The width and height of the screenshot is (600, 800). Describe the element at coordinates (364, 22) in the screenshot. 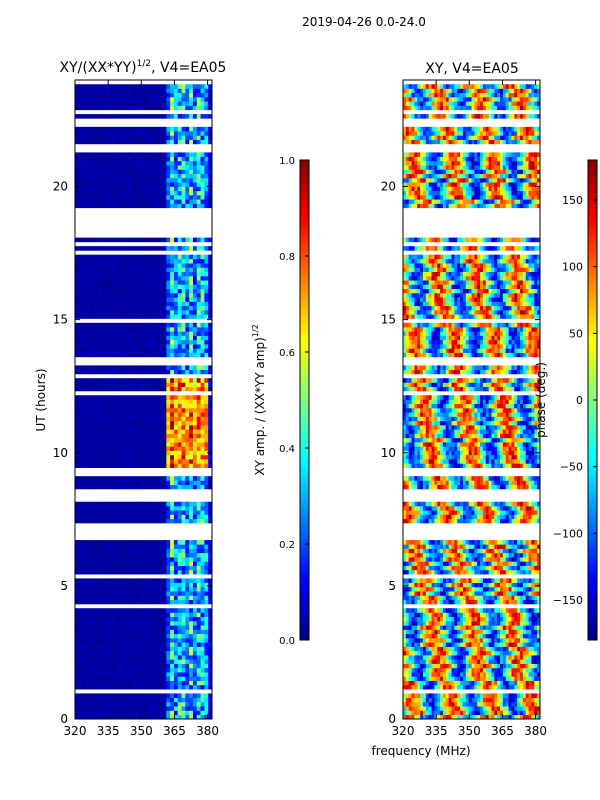

I see `figure-suptitle: 2019-04-26 0.0-24.0` at that location.